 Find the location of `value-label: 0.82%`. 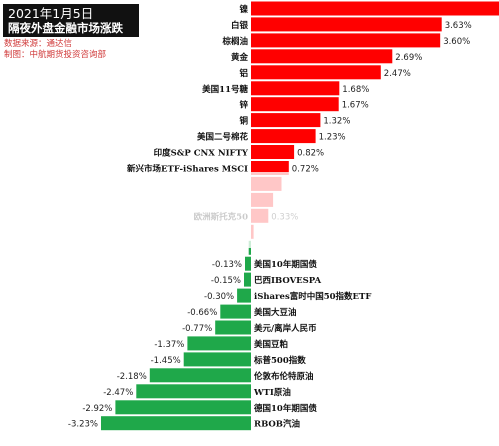

value-label: 0.82% is located at coordinates (310, 154).